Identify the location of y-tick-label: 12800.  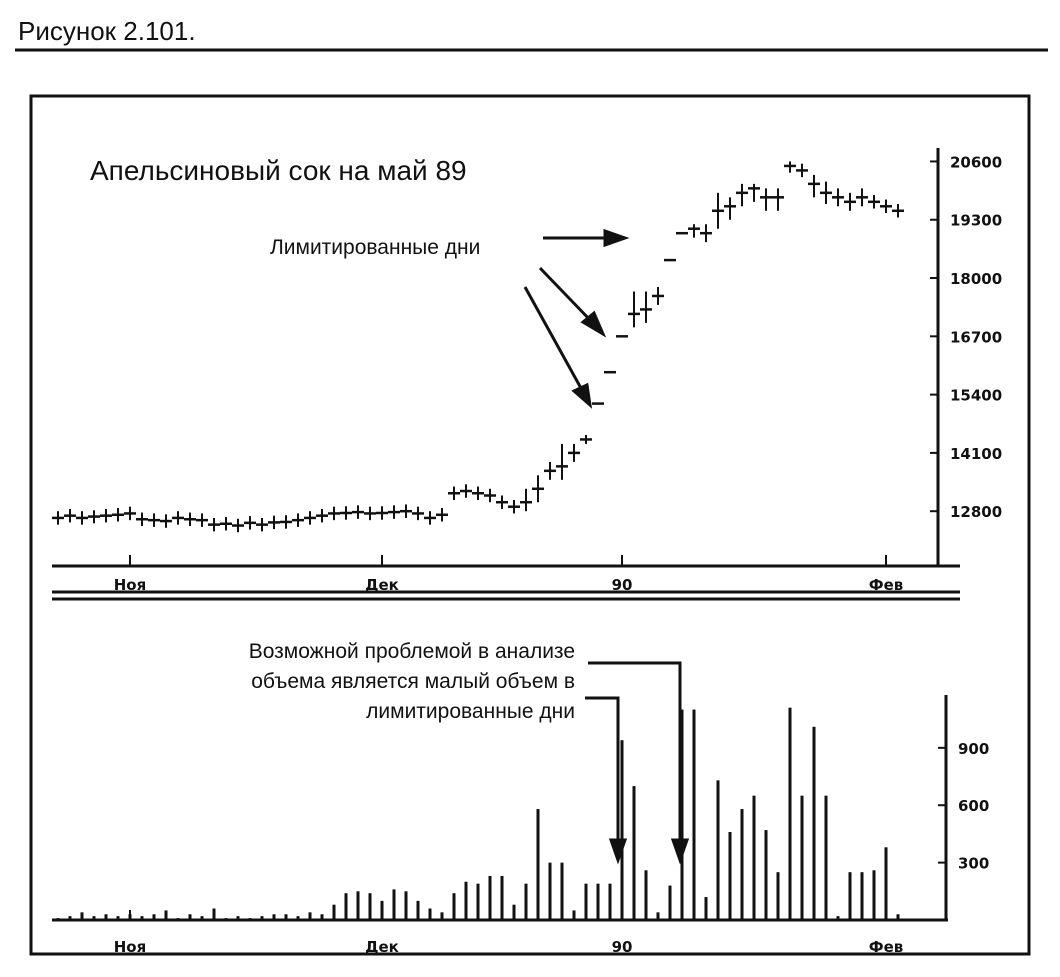
(976, 512).